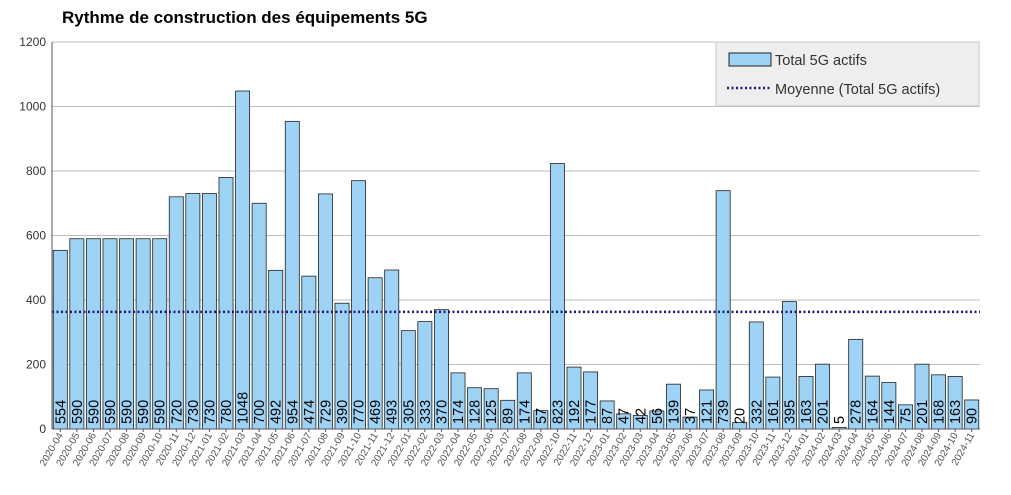  Describe the element at coordinates (940, 412) in the screenshot. I see `data-label: 168` at that location.